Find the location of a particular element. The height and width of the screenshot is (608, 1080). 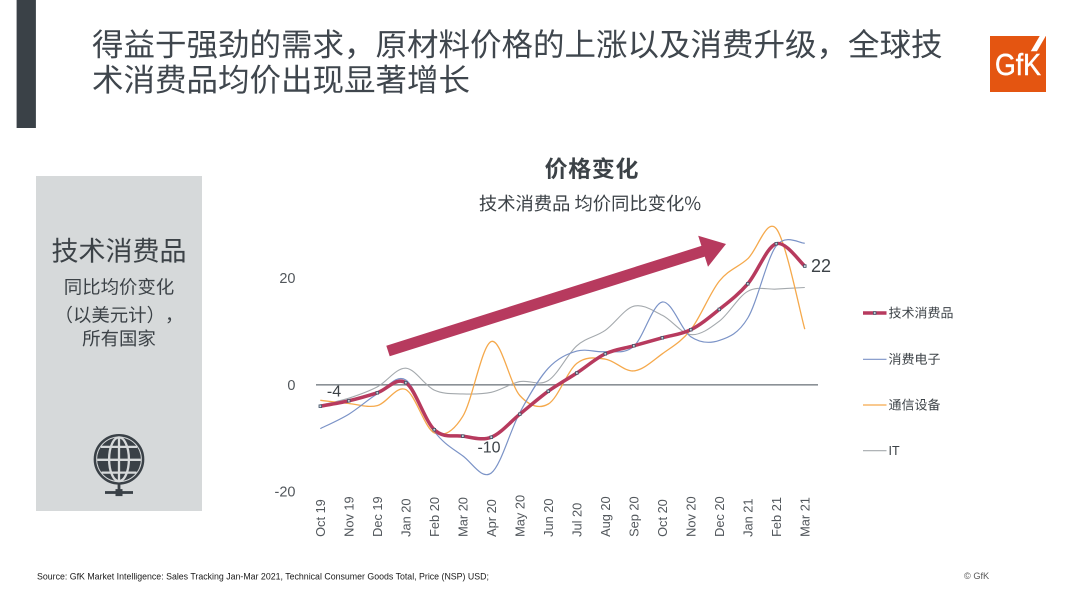

svg-text: Jun 20 is located at coordinates (548, 517).